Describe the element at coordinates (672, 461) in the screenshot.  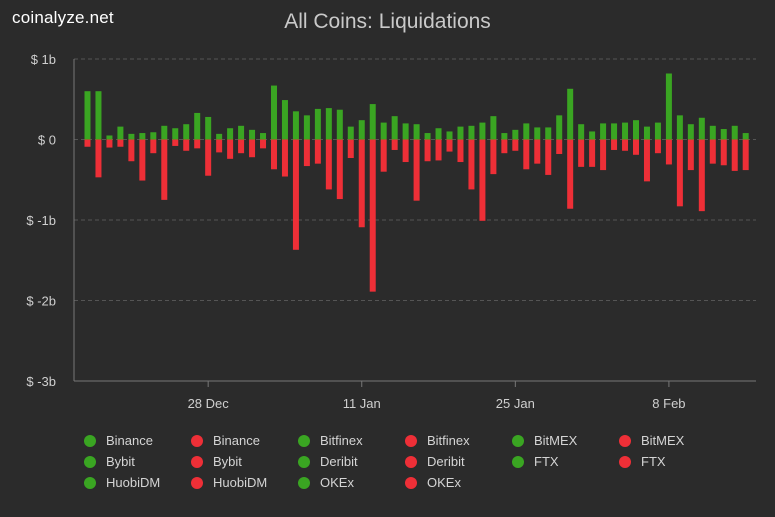
I see `legend-item-ftx: FTX` at that location.